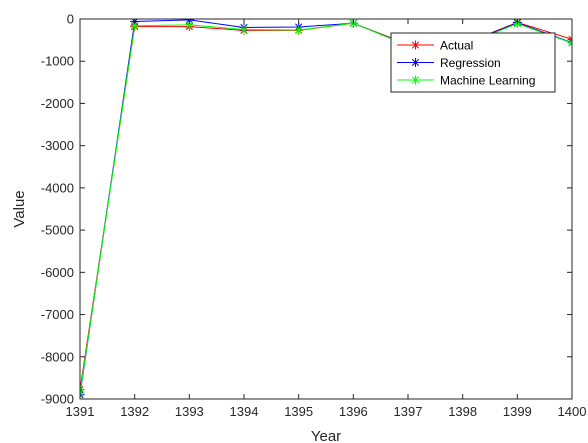 This screenshot has width=588, height=443. What do you see at coordinates (189, 411) in the screenshot?
I see `x-tick-label: 1393` at bounding box center [189, 411].